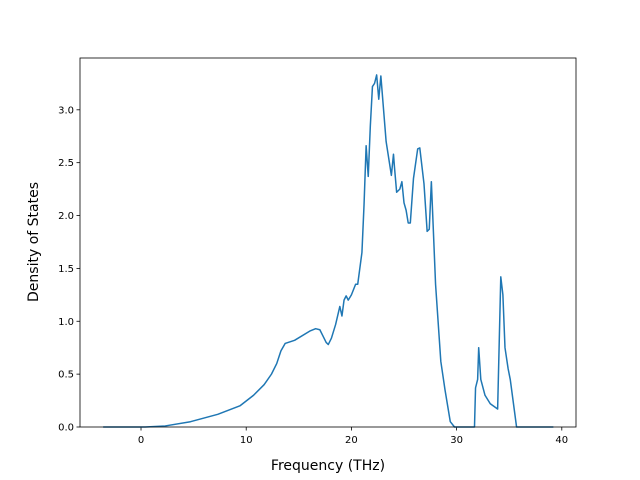  What do you see at coordinates (351, 440) in the screenshot?
I see `x-tick-label: 20` at bounding box center [351, 440].